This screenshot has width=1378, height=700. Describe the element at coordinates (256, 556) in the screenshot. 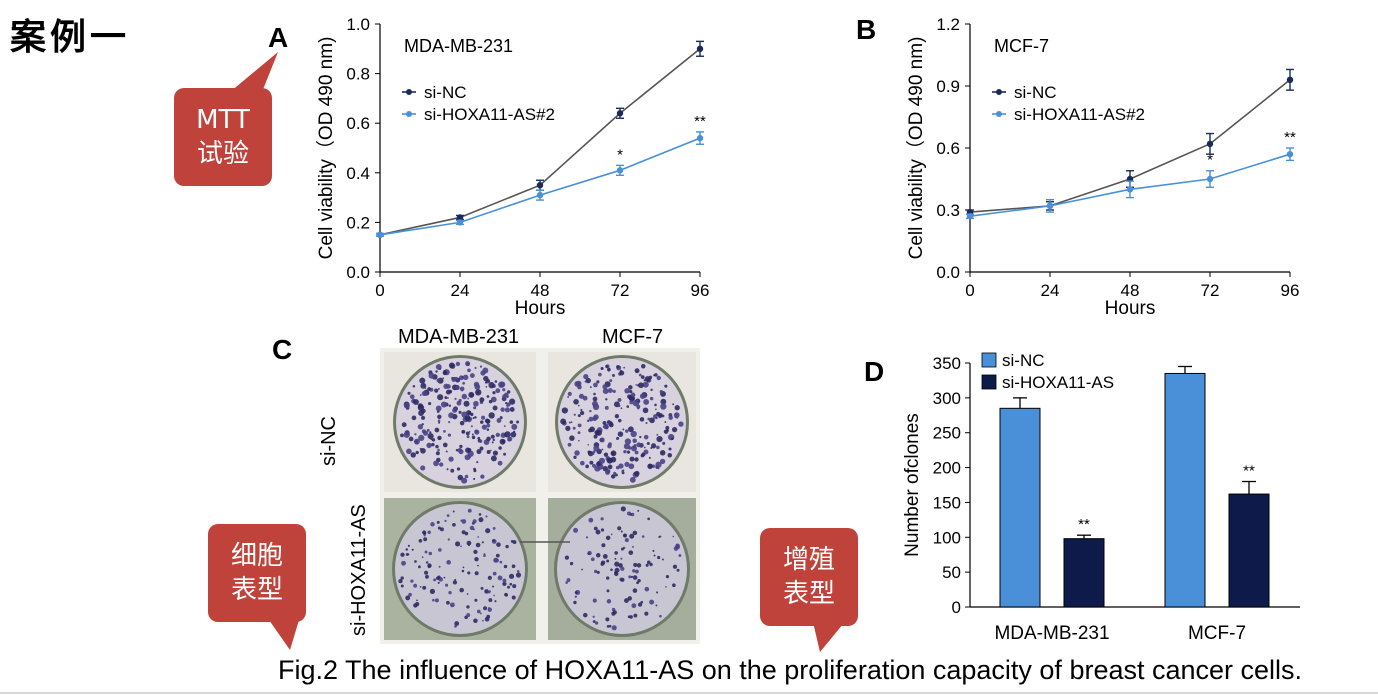

I see `cell-callout-line1: 细胞` at that location.